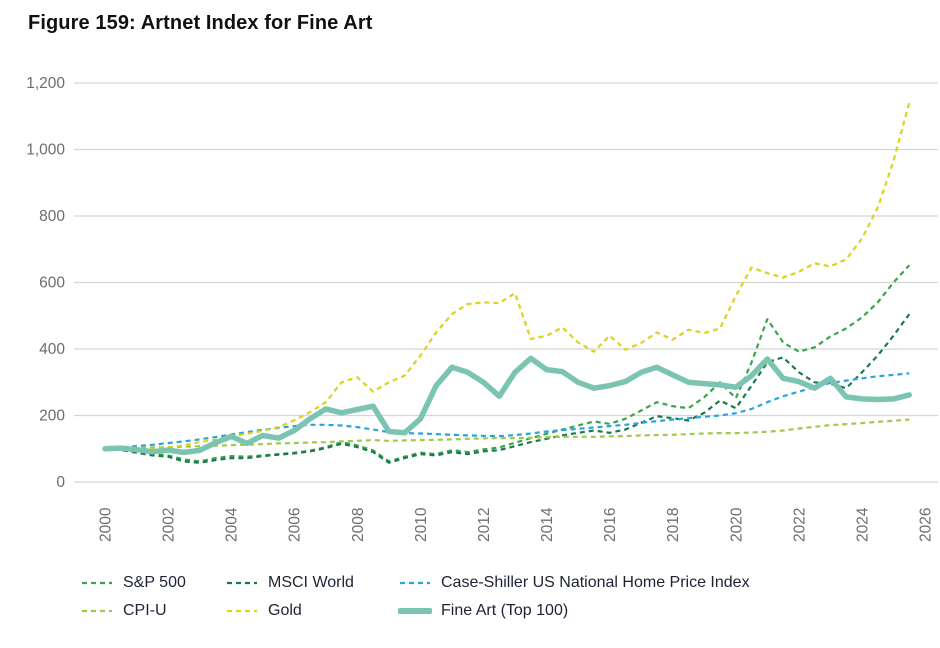 This screenshot has width=940, height=648. I want to click on legend-label-sp500: S&P 500, so click(154, 582).